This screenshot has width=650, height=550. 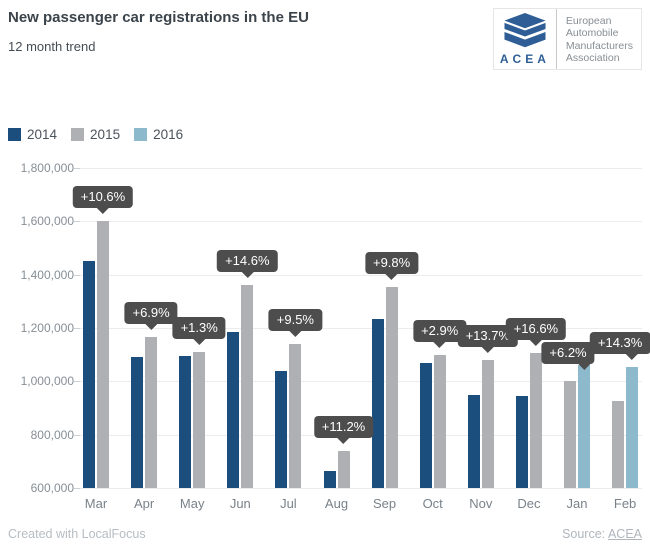 What do you see at coordinates (52, 46) in the screenshot?
I see `page-subtitle: 12 month trend` at bounding box center [52, 46].